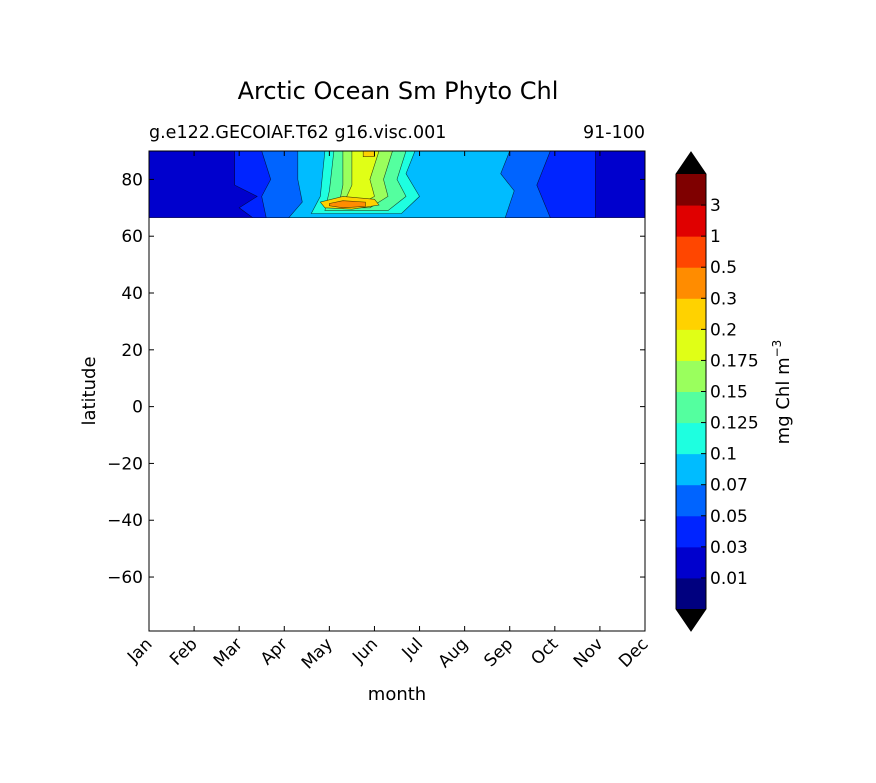 The image size is (876, 783). I want to click on colorbar-tick-label: 3, so click(715, 206).